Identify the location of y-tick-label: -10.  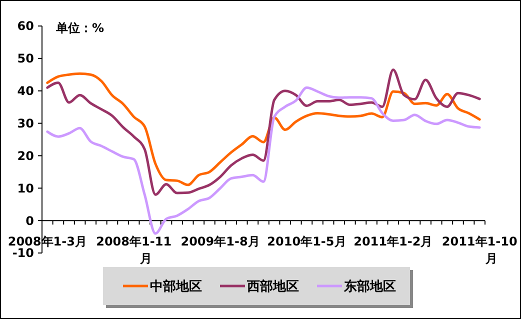
(23, 253).